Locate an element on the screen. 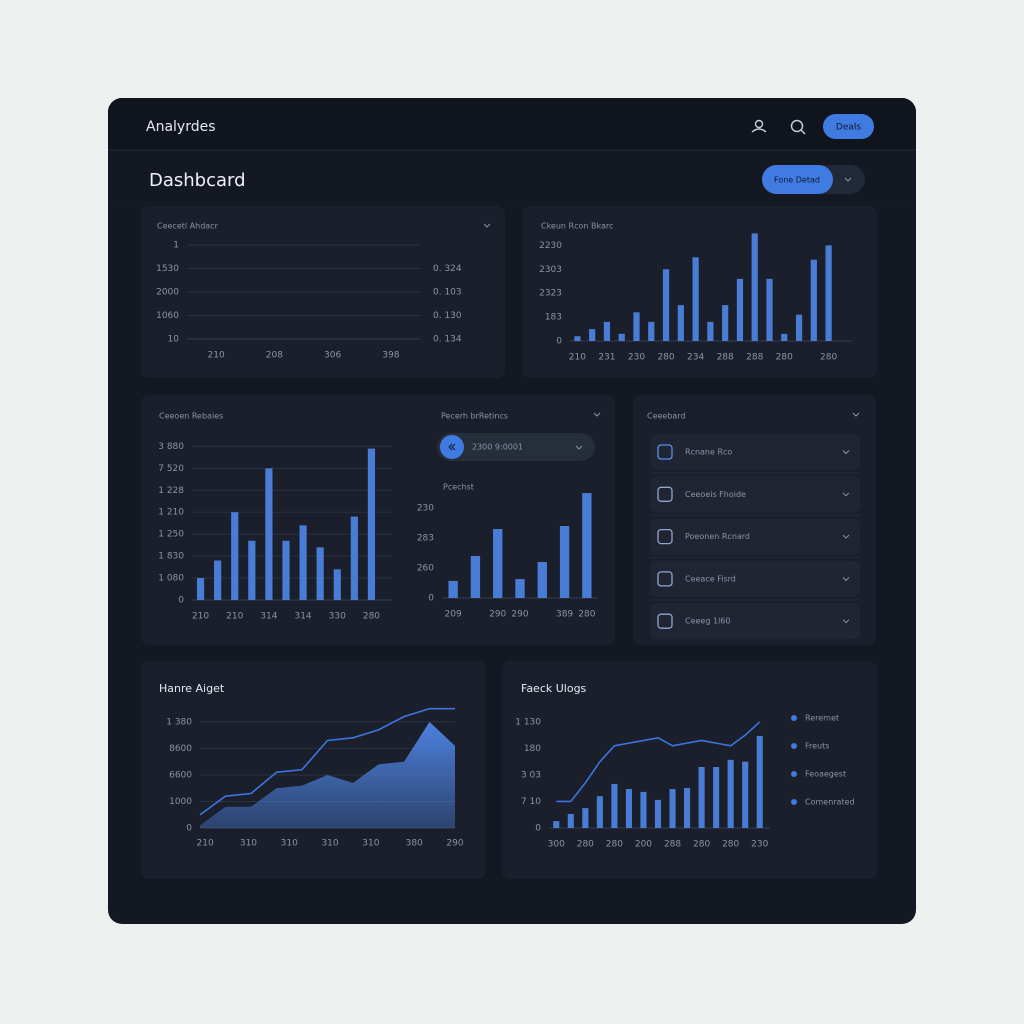 The image size is (1024, 1024). header-button-label: Deals is located at coordinates (848, 128).